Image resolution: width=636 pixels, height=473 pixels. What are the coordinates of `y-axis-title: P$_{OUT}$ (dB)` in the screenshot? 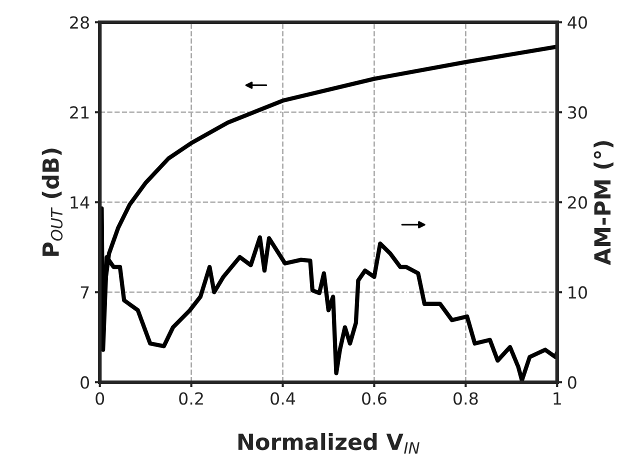 It's located at (52, 202).